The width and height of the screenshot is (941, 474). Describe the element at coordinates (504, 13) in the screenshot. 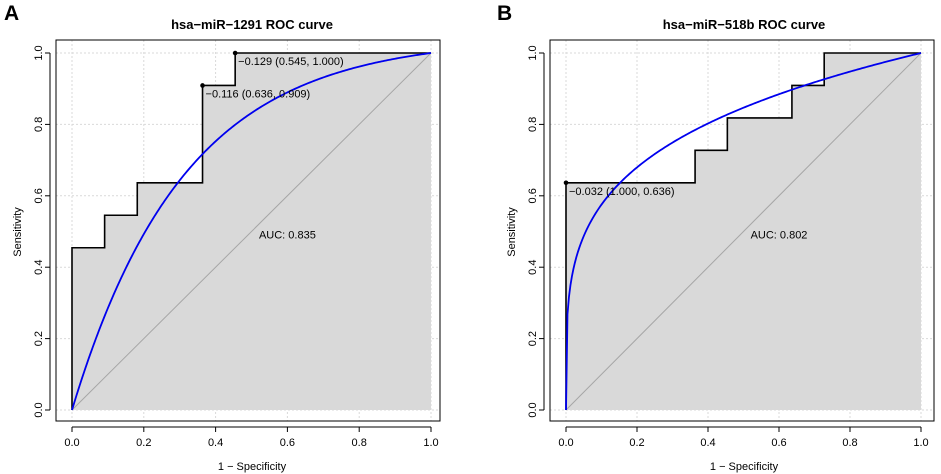

I see `panel-letter-b: B` at that location.